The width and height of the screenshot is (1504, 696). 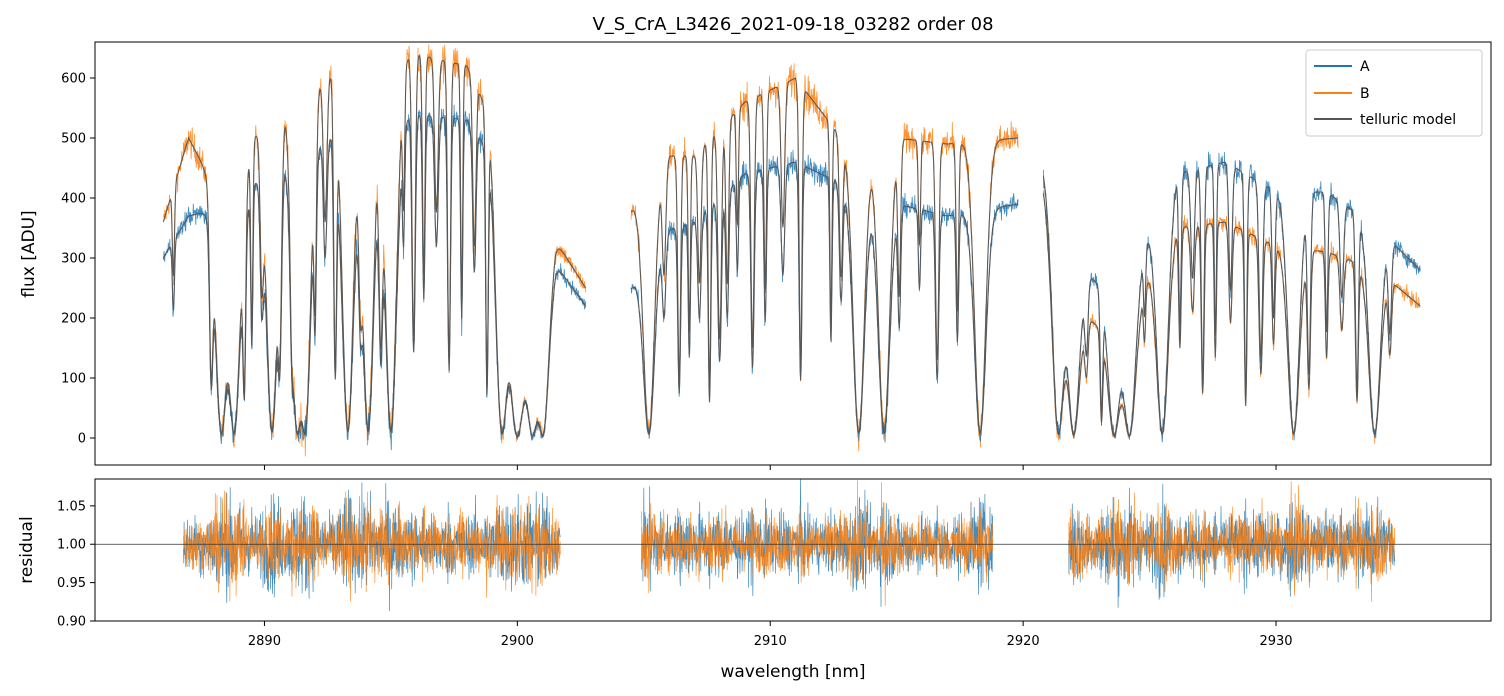 What do you see at coordinates (71, 545) in the screenshot?
I see `residual-ytick-label: 1.00` at bounding box center [71, 545].